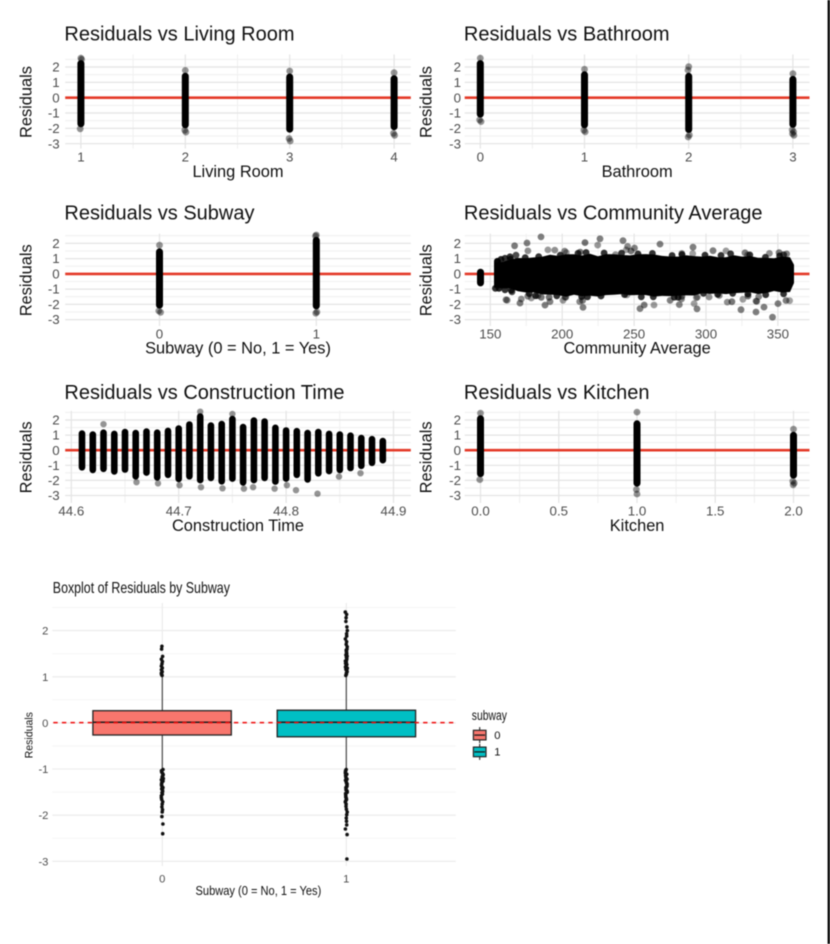  I want to click on svg-text: 44.7, so click(179, 510).